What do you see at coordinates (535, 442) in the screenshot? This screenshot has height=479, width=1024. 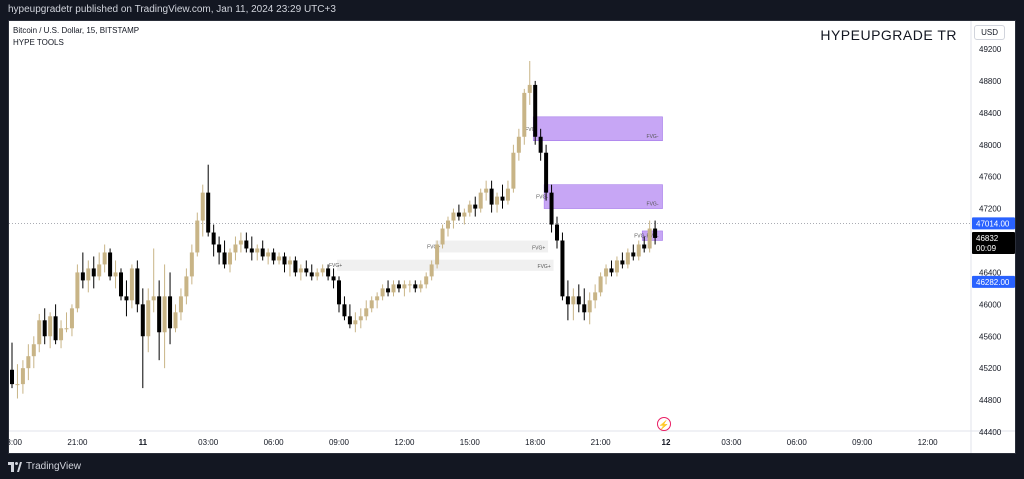 I see `x-tick-label: 18:00` at bounding box center [535, 442].